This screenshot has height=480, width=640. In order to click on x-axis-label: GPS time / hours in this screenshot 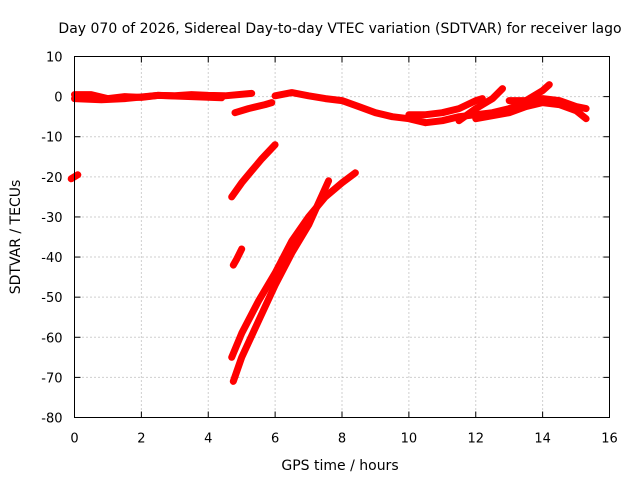, I will do `click(339, 466)`.